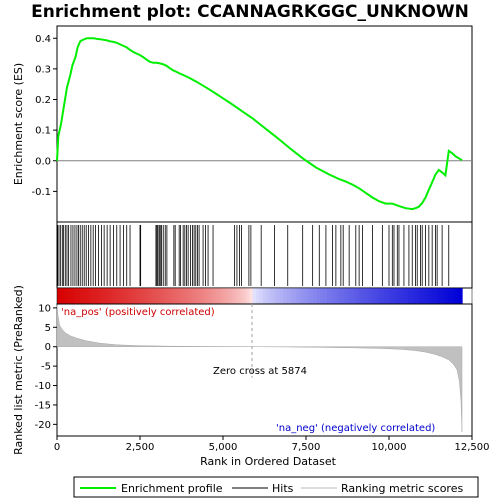 Image resolution: width=500 pixels, height=500 pixels. What do you see at coordinates (306, 447) in the screenshot?
I see `x-tick-label: 7,500` at bounding box center [306, 447].